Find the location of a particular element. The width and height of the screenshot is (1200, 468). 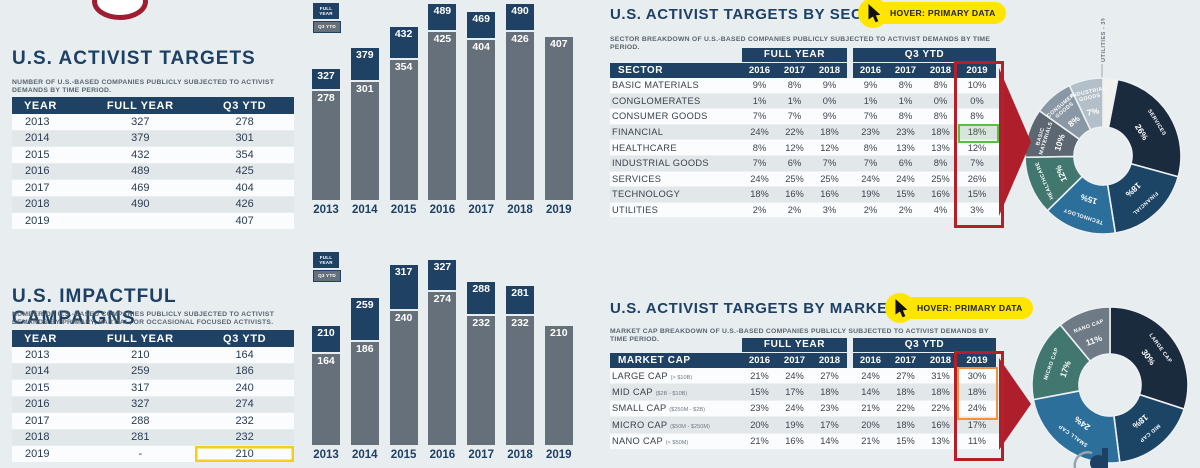

value-cell: 10% is located at coordinates (977, 85).